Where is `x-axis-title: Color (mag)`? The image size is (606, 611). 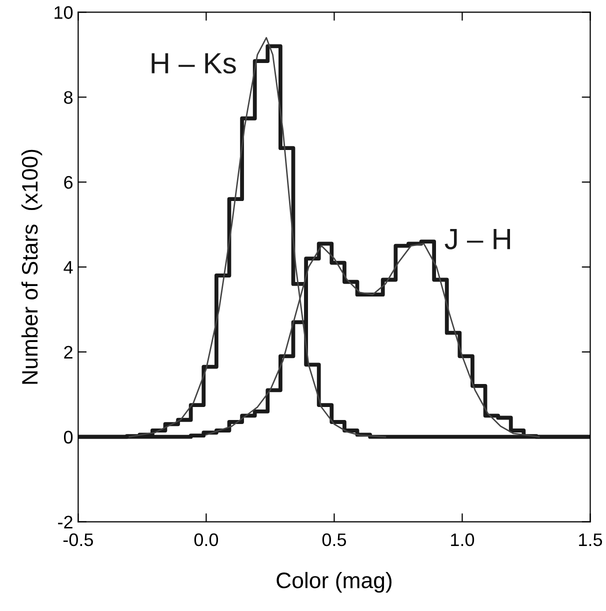
x-axis-title: Color (mag) is located at coordinates (334, 582).